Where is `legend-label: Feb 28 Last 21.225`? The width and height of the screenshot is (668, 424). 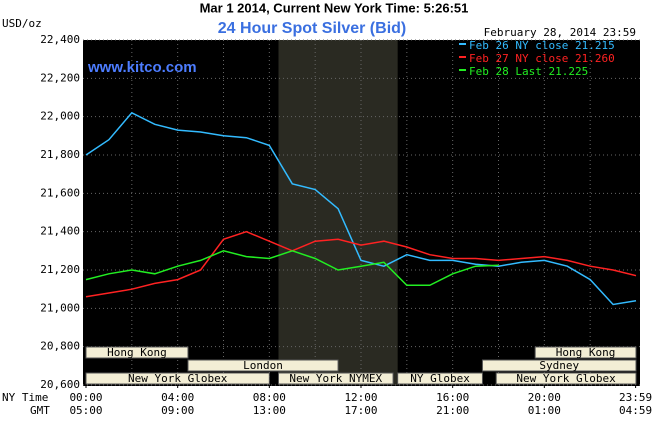
legend-label: Feb 28 Last 21.225 is located at coordinates (528, 71).